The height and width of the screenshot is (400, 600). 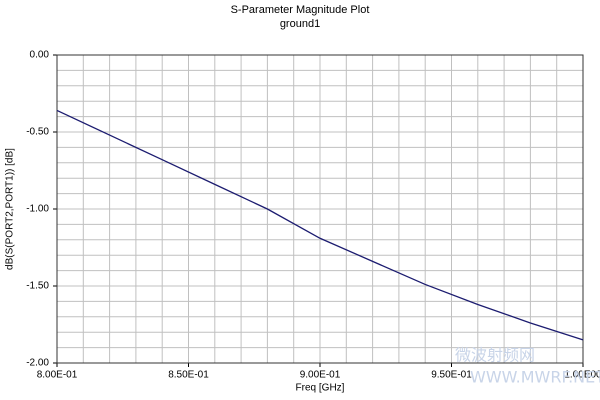 I want to click on y-tick-label: 0.00, so click(x=40, y=55).